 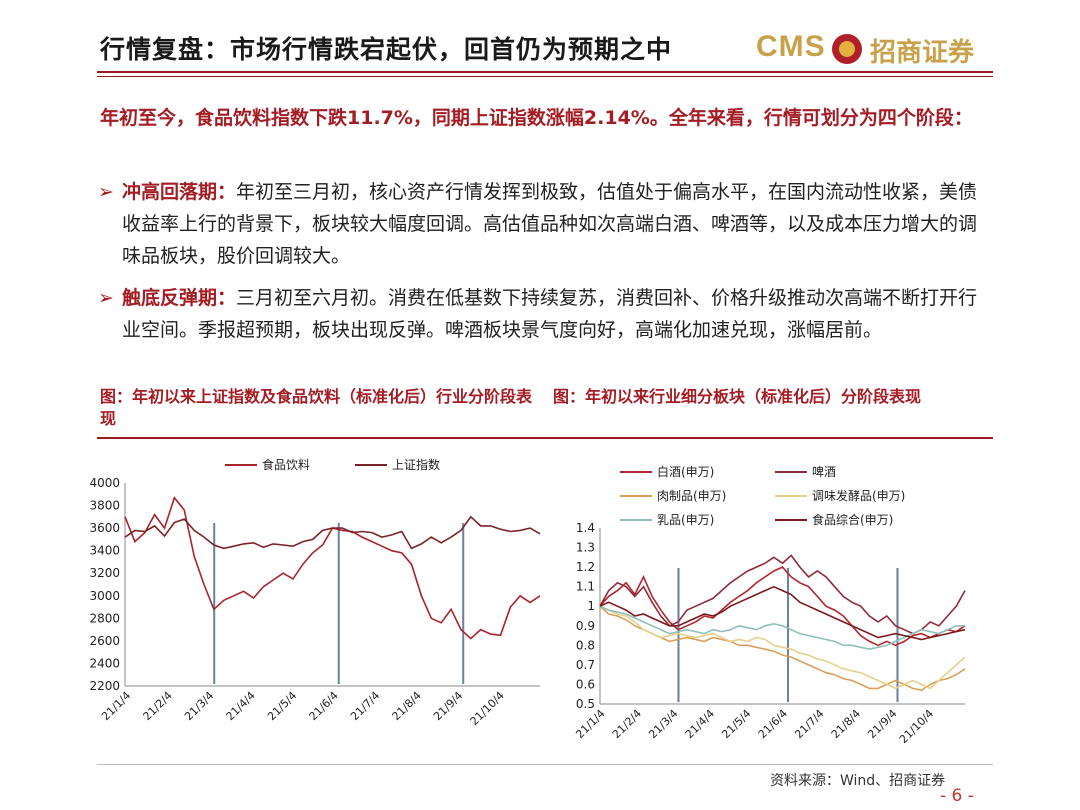 What do you see at coordinates (858, 495) in the screenshot?
I see `legend-label: 调味发酵品(申万)` at bounding box center [858, 495].